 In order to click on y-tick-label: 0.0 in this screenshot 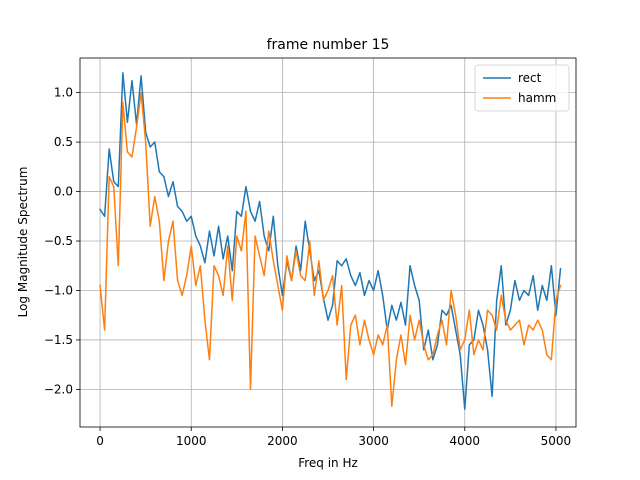, I will do `click(63, 192)`.